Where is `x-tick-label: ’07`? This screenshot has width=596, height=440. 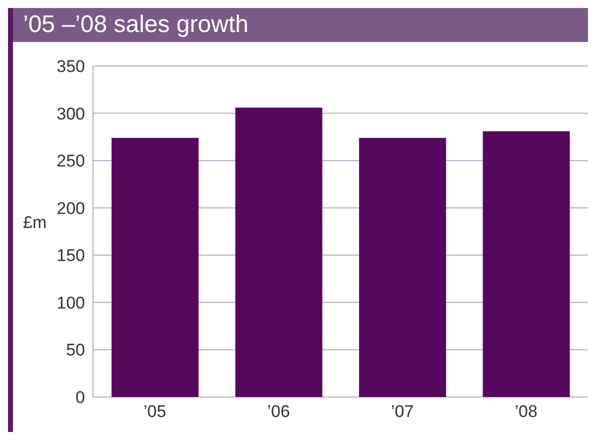
x-tick-label: ’07 is located at coordinates (402, 412).